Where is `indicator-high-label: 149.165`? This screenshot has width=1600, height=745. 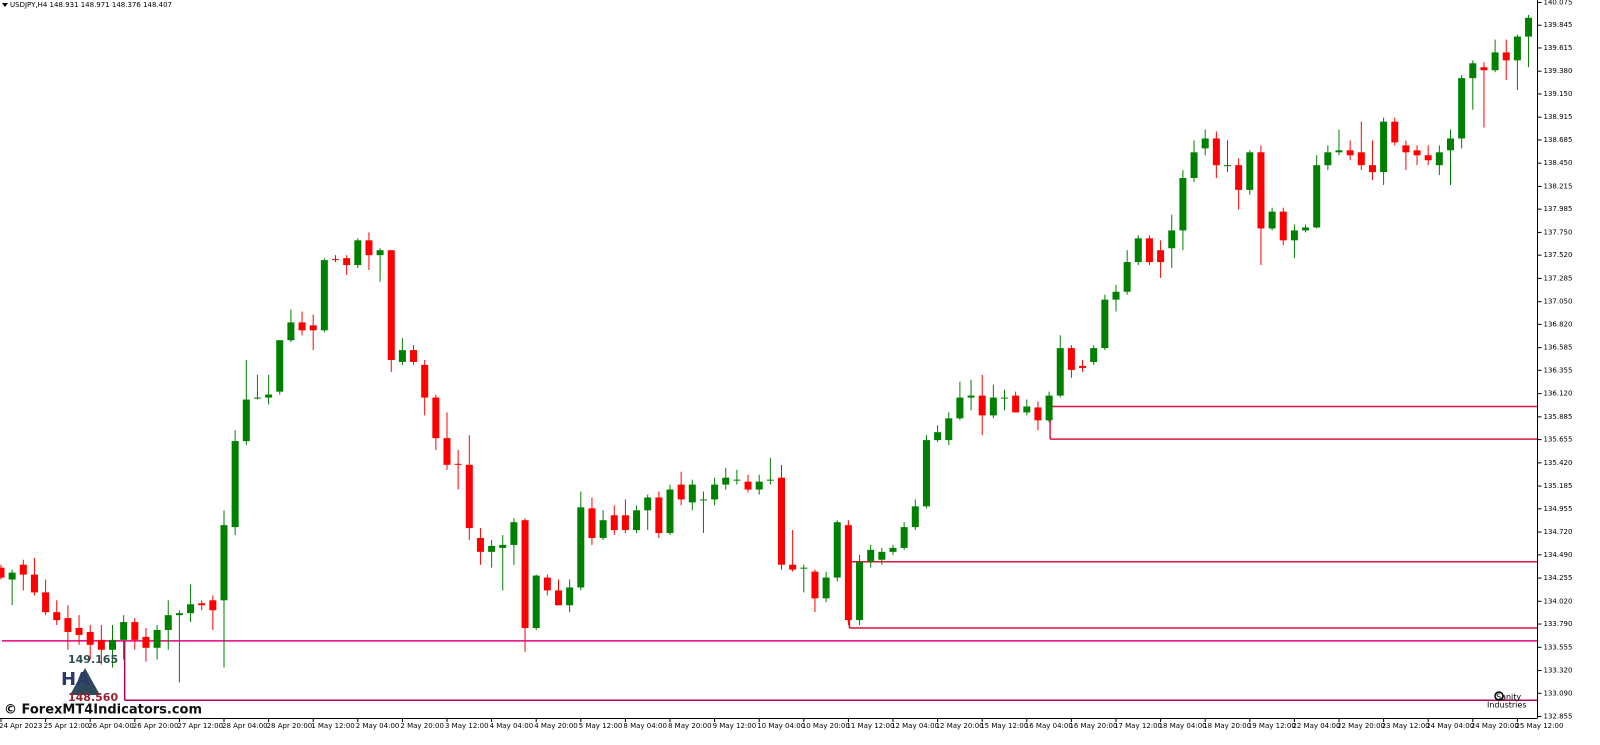
indicator-high-label: 149.165 is located at coordinates (93, 659).